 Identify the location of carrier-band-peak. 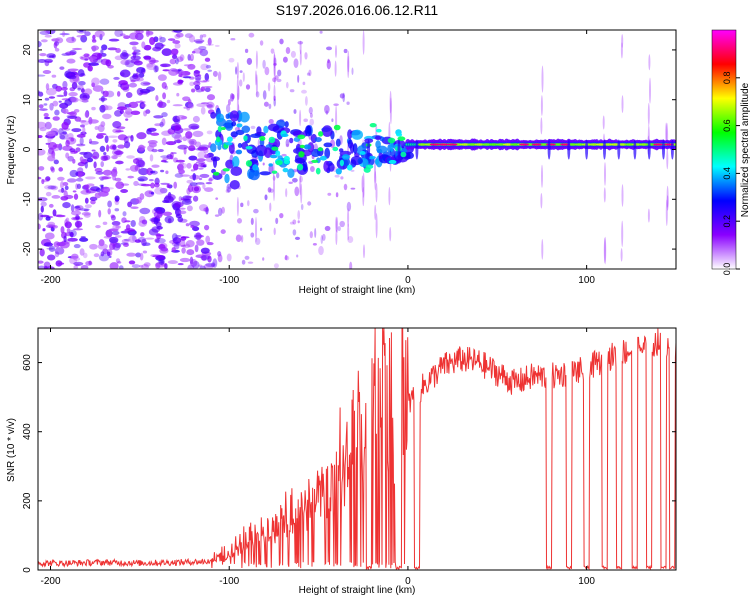
(629, 144).